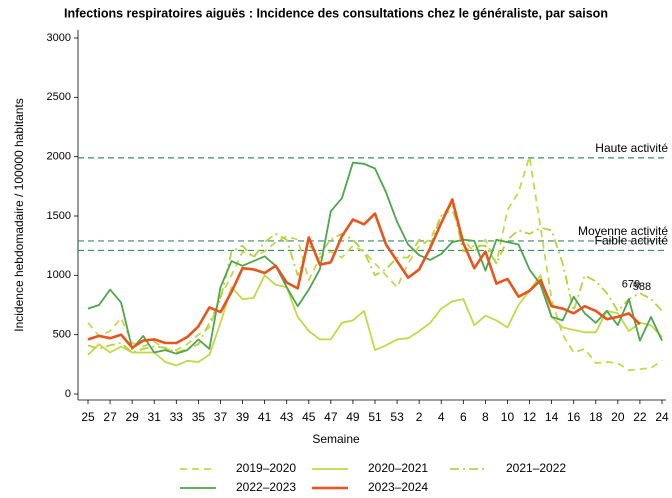 The height and width of the screenshot is (498, 672). Describe the element at coordinates (536, 468) in the screenshot. I see `legend-label: 2021–2022` at that location.